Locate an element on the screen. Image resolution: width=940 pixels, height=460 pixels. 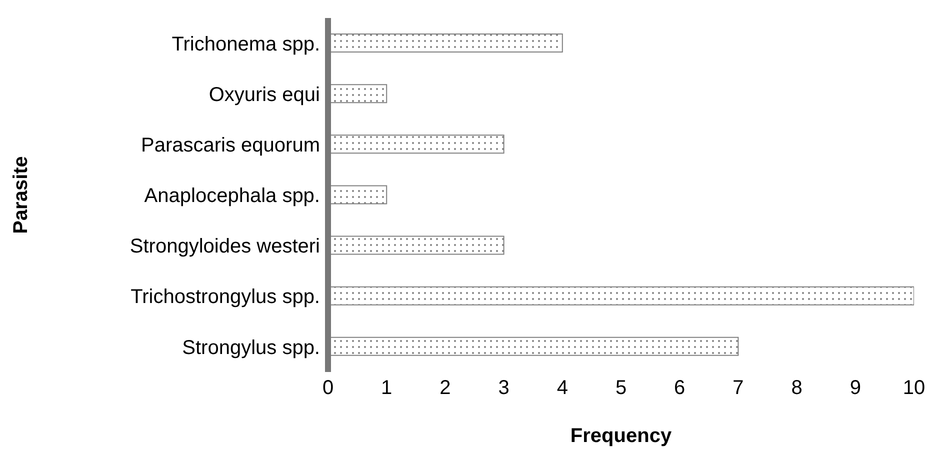
y-tick-label: Anaplocephala spp. is located at coordinates (232, 196).